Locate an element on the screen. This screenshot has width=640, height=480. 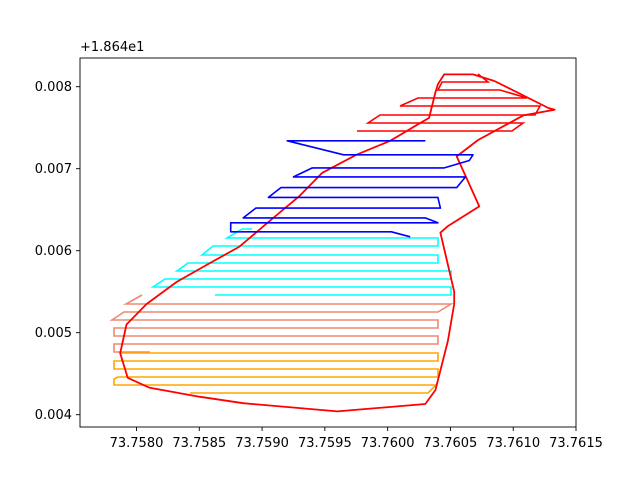
y-tick-label: 0.006 is located at coordinates (53, 251).